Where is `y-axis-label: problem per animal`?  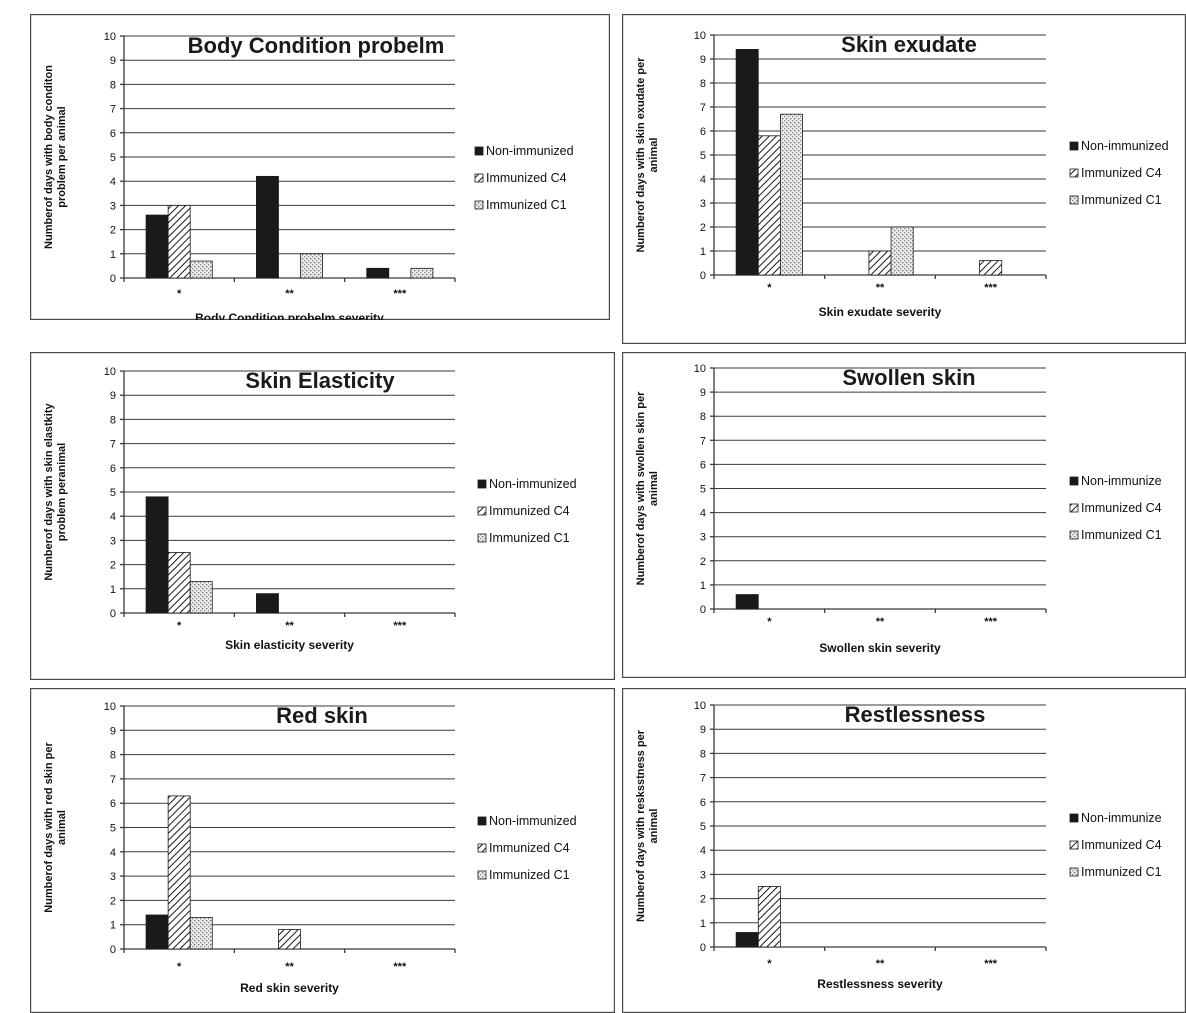
y-axis-label: problem per animal is located at coordinates (62, 156).